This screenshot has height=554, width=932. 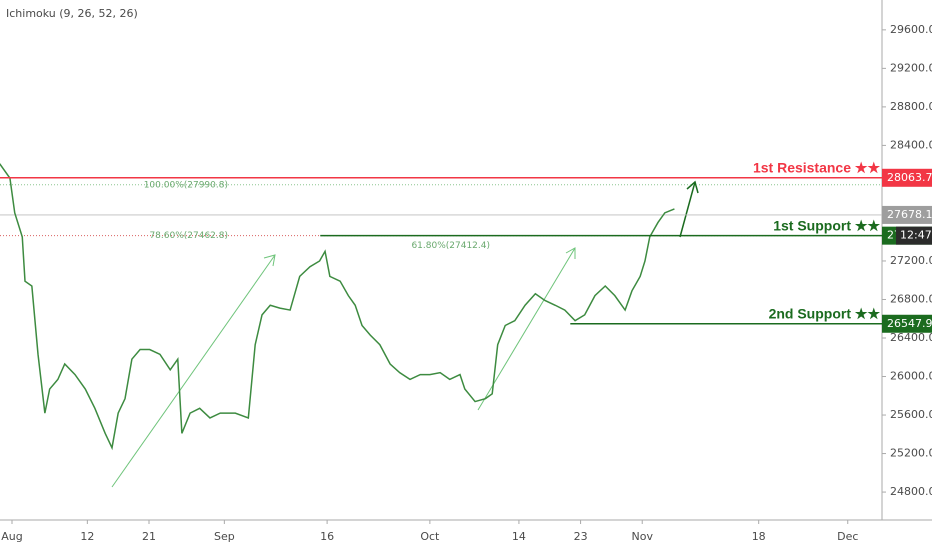 I want to click on countdown-box, so click(x=914, y=235).